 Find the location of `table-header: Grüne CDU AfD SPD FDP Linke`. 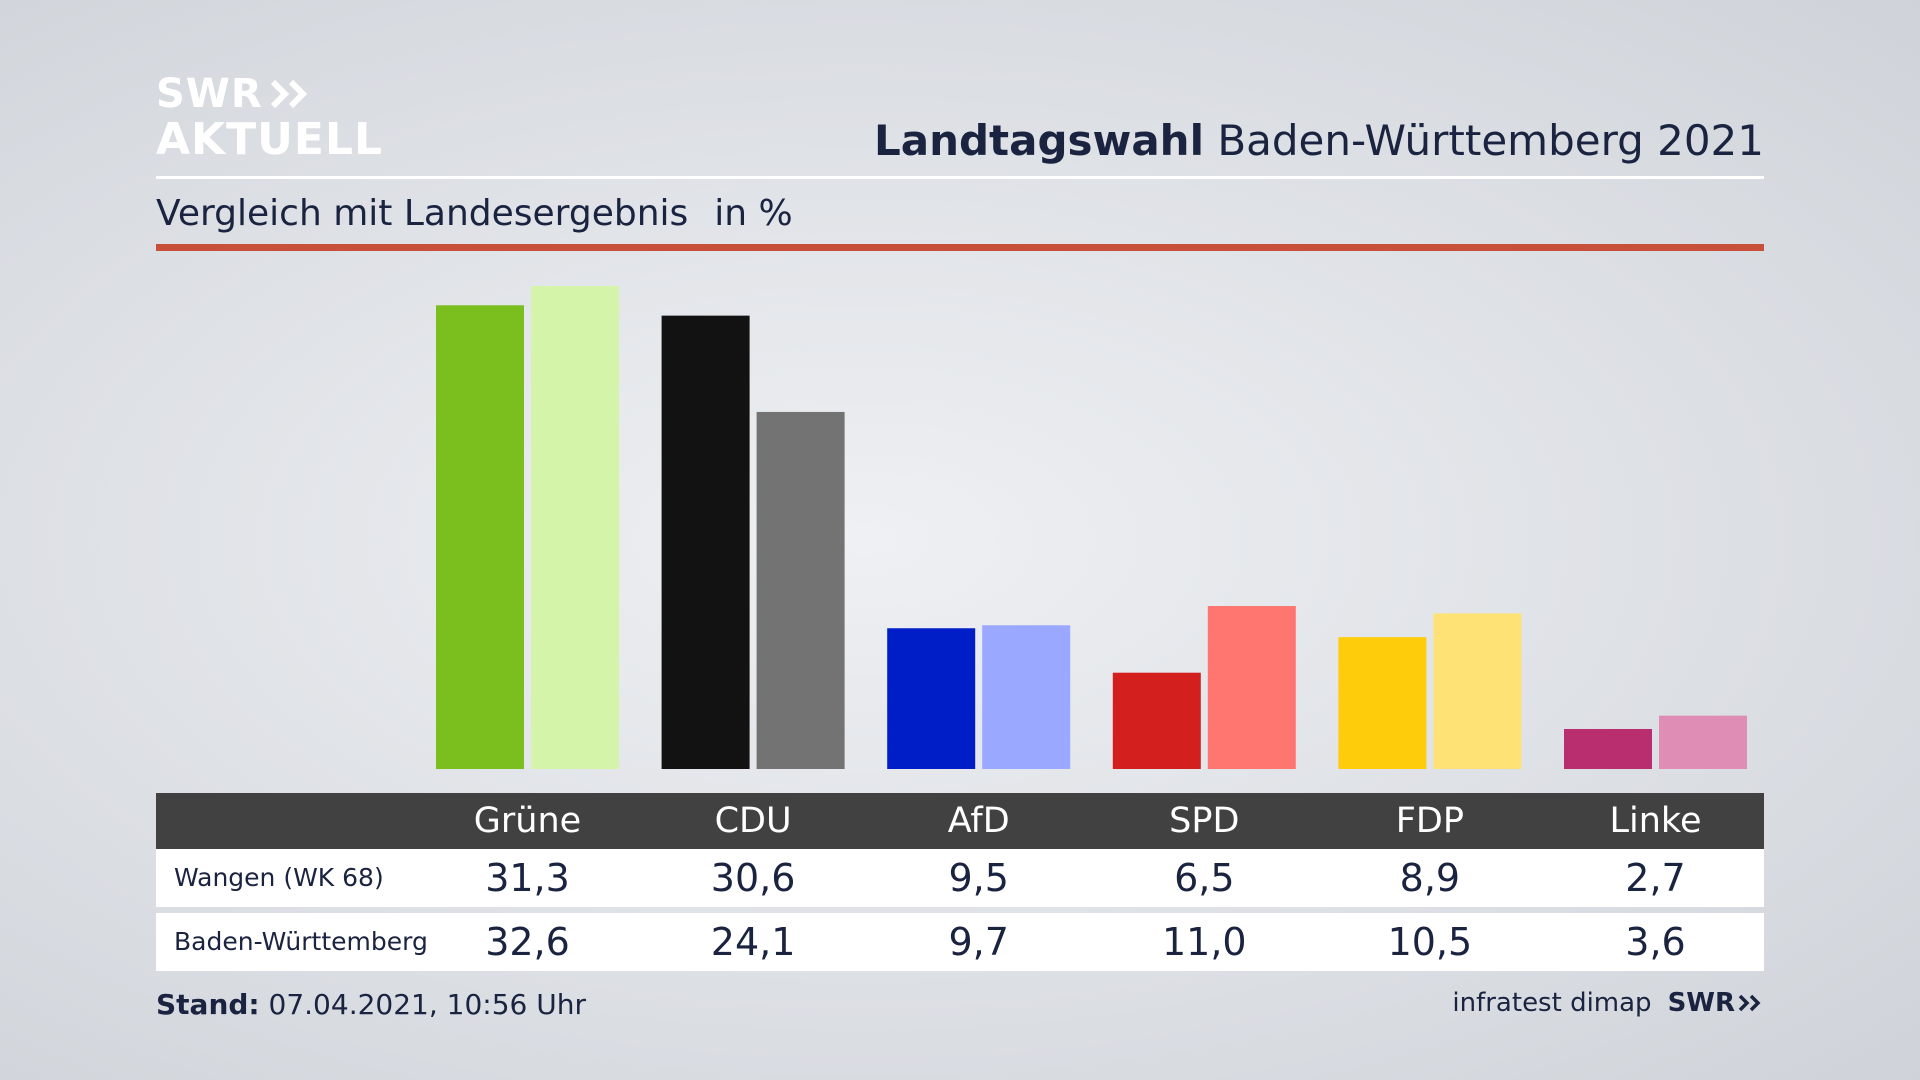

table-header: Grüne CDU AfD SPD FDP Linke is located at coordinates (960, 821).